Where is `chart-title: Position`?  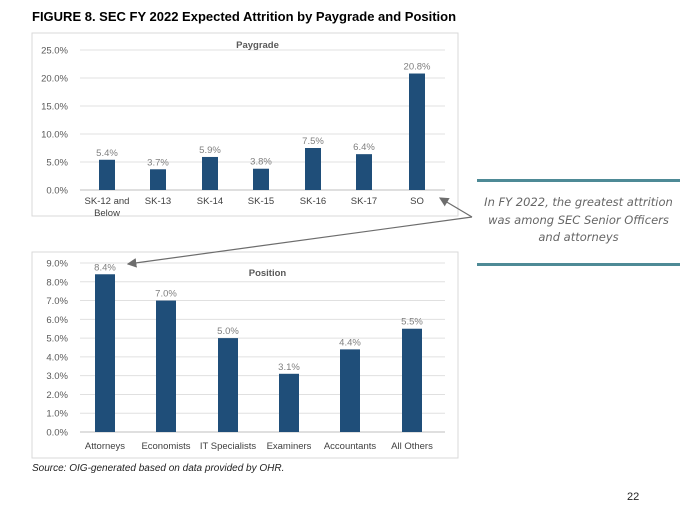 chart-title: Position is located at coordinates (268, 273).